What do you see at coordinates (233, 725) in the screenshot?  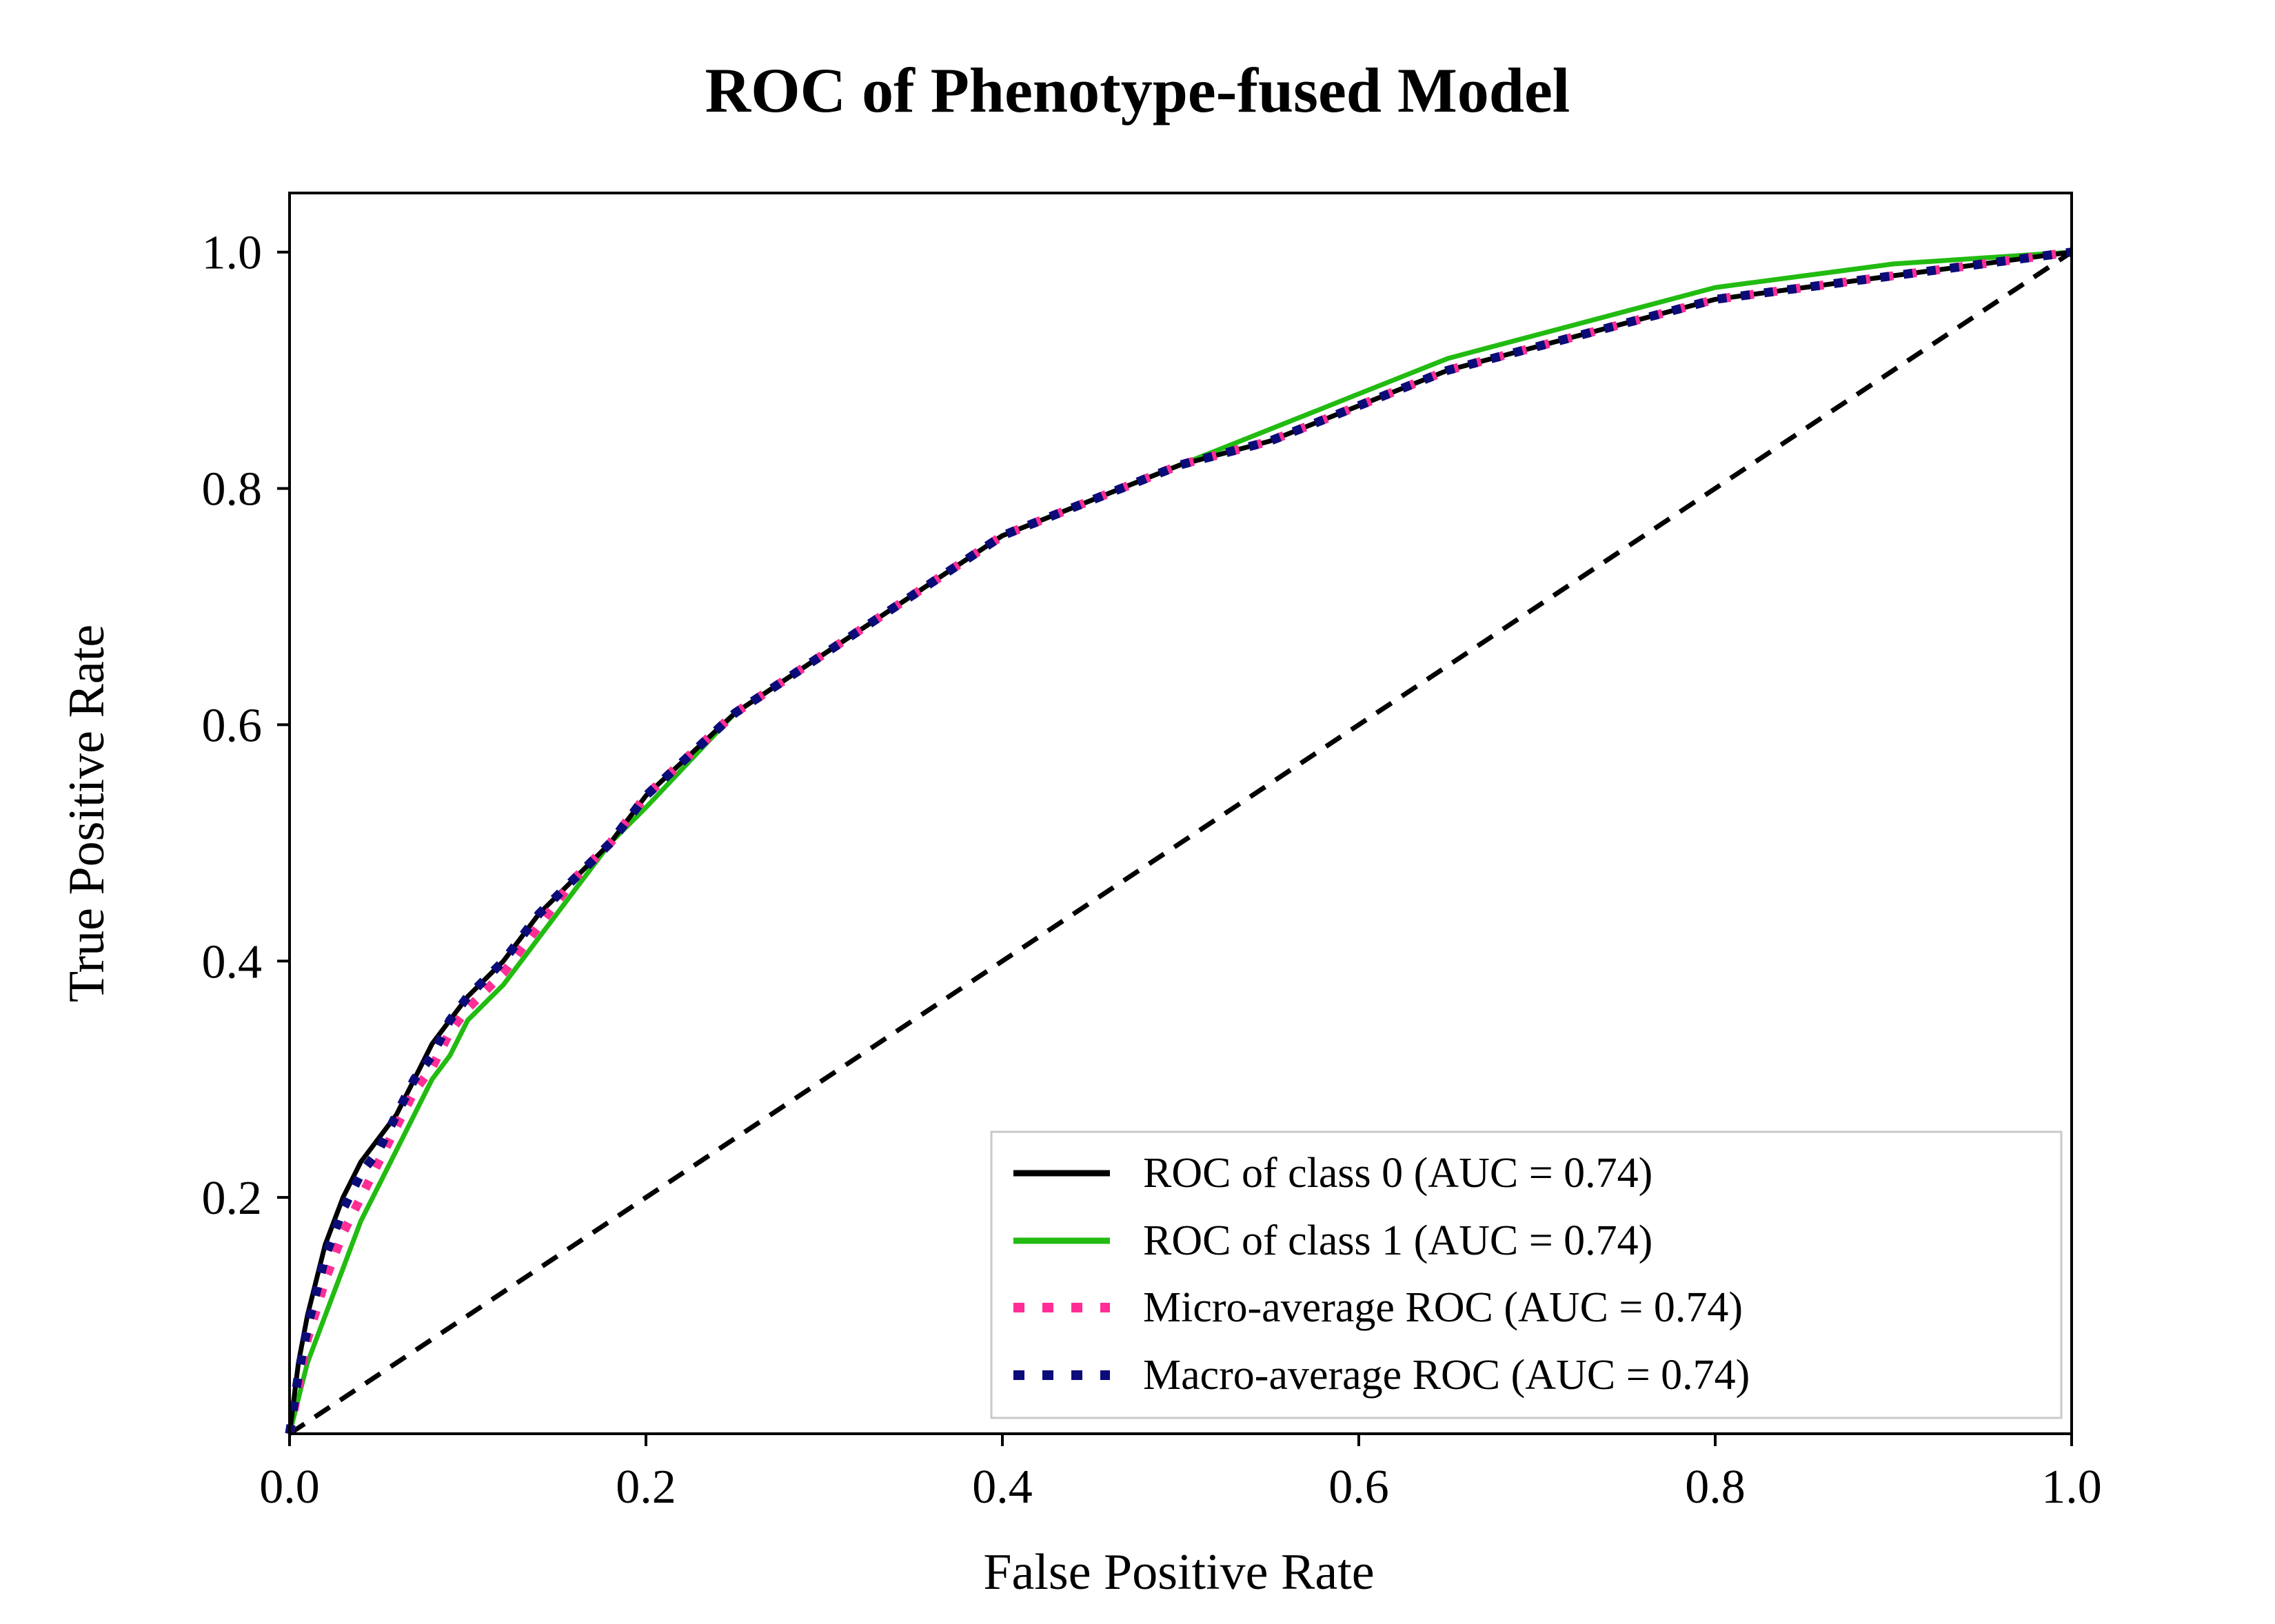 I see `y-tick-label: 0.6` at bounding box center [233, 725].